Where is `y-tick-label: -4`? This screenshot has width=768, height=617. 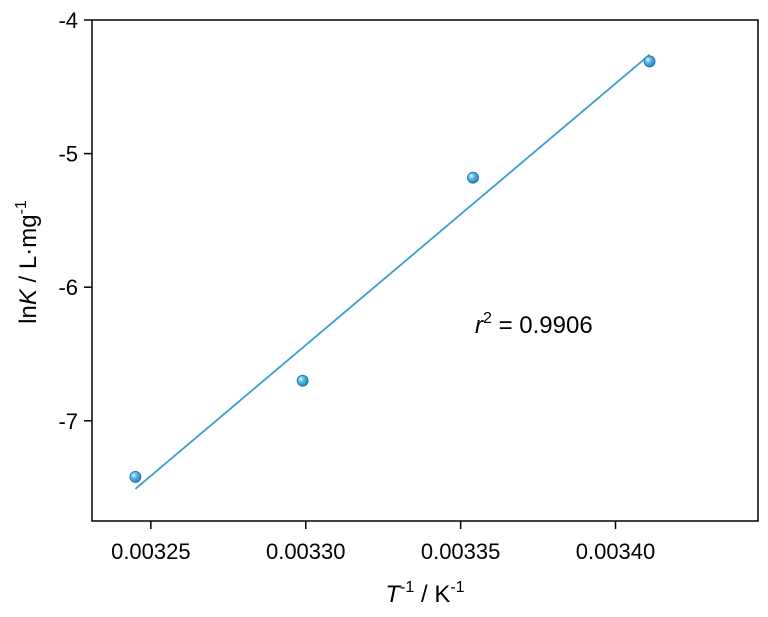
y-tick-label: -4 is located at coordinates (68, 20).